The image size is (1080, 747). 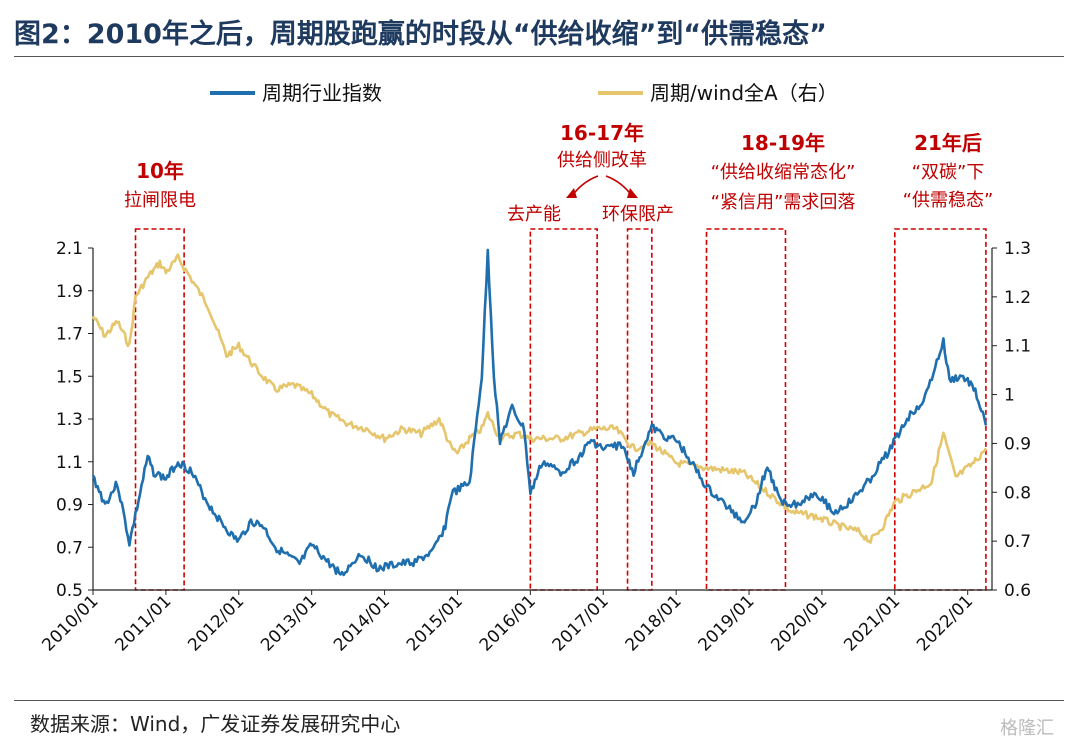 What do you see at coordinates (581, 623) in the screenshot?
I see `x-tick-label: 2017/01` at bounding box center [581, 623].